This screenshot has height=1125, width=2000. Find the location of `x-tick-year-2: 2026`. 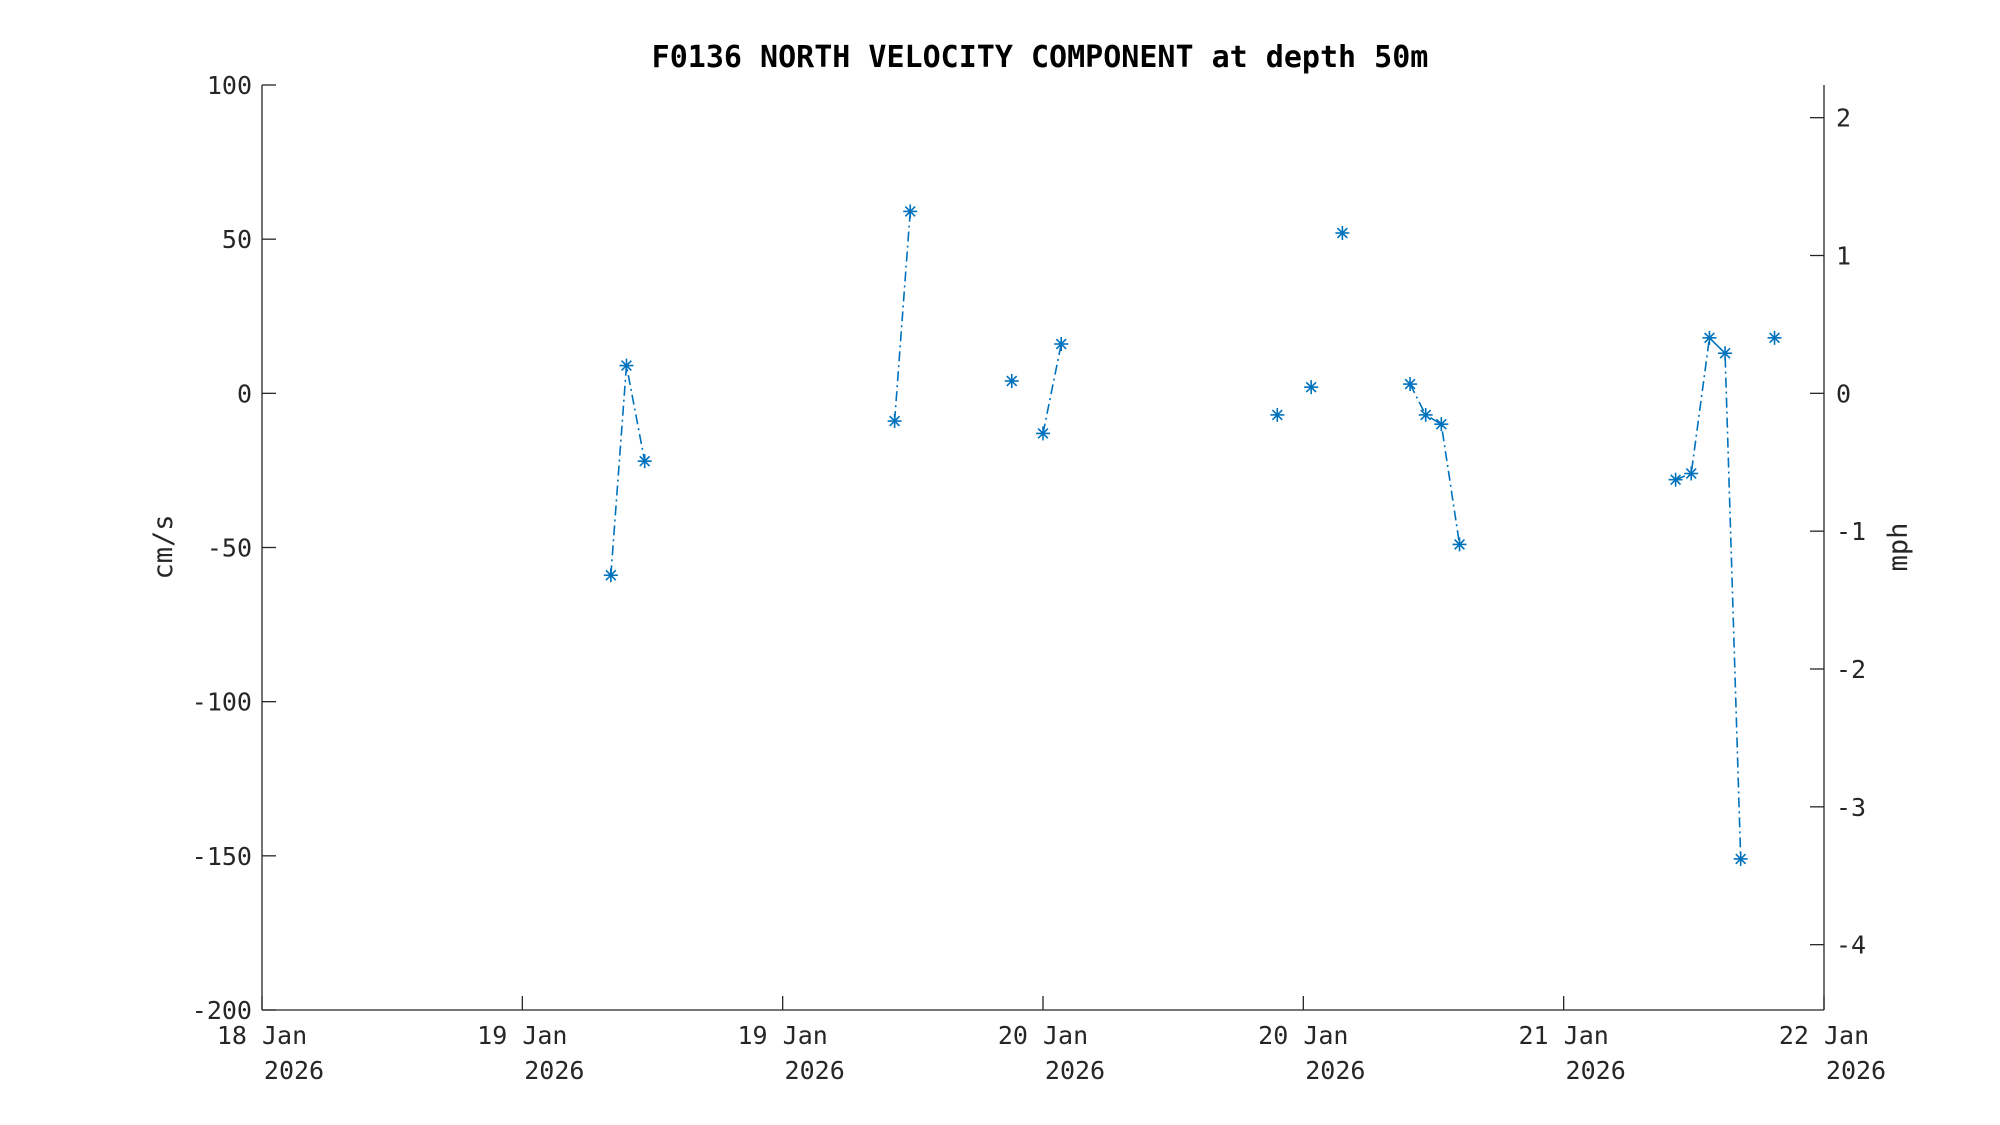

x-tick-year-2: 2026 is located at coordinates (815, 1070).